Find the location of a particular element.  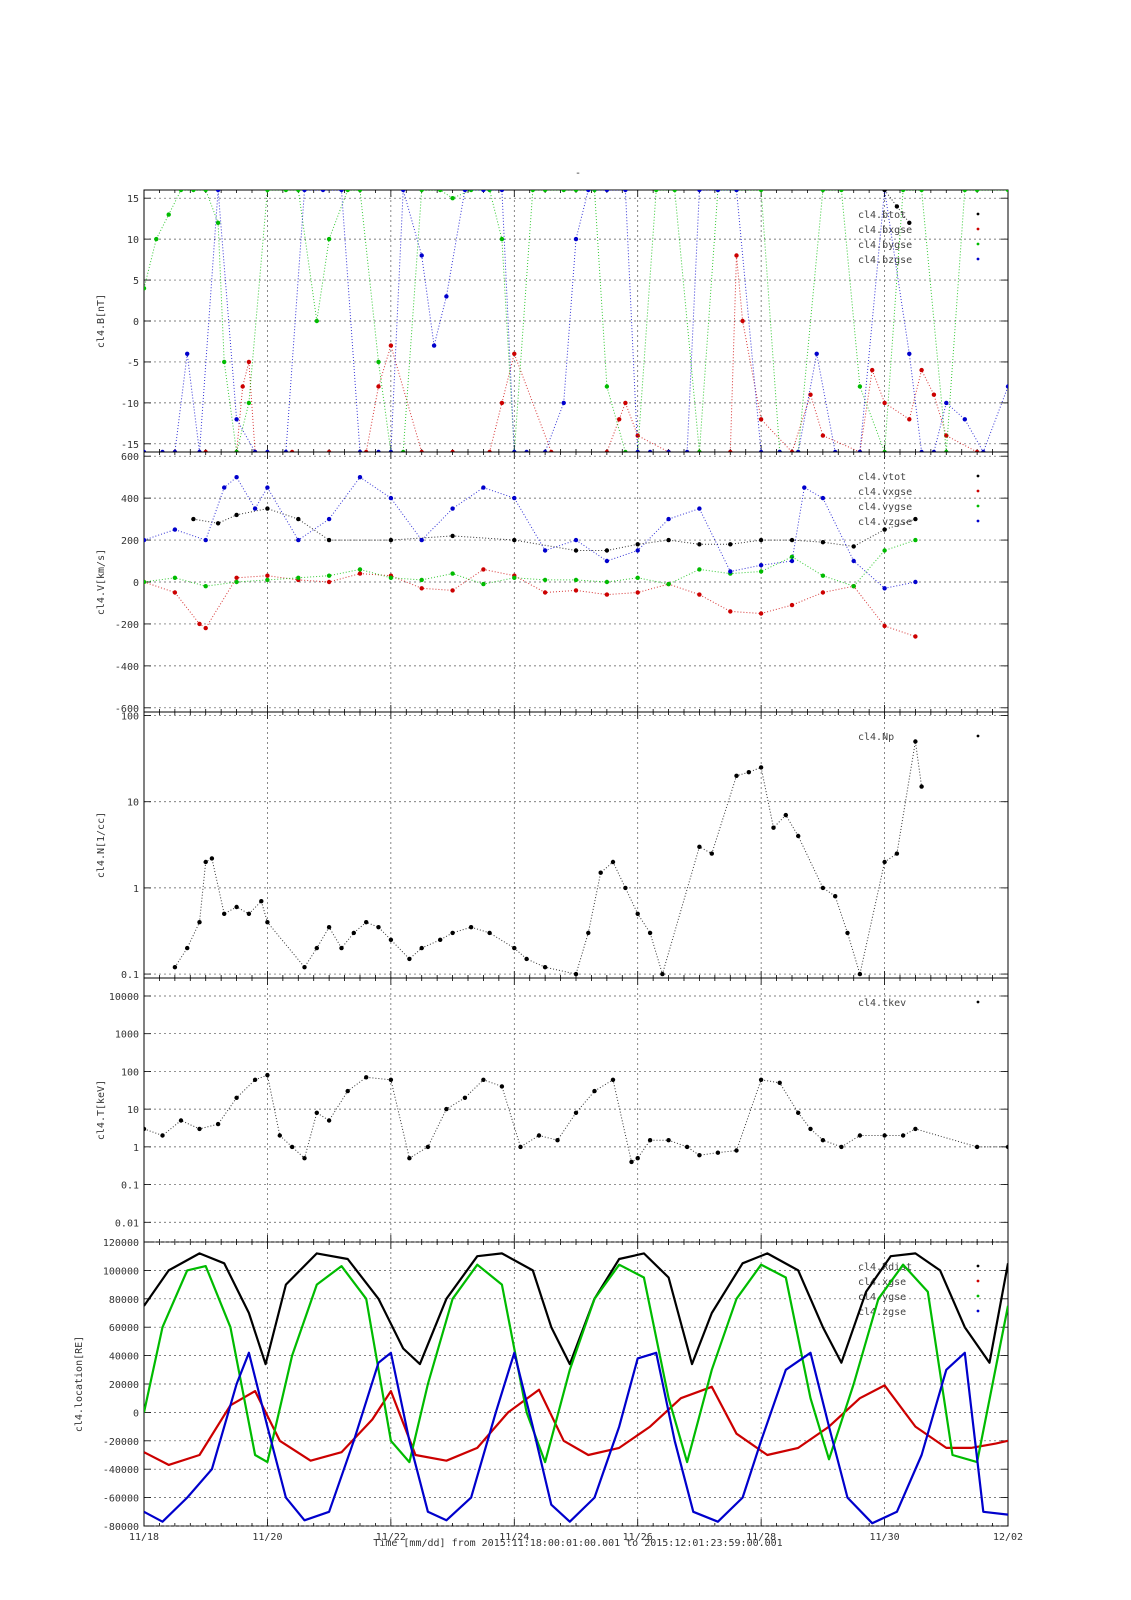

y-tick-label: 120000 is located at coordinates (121, 1243).